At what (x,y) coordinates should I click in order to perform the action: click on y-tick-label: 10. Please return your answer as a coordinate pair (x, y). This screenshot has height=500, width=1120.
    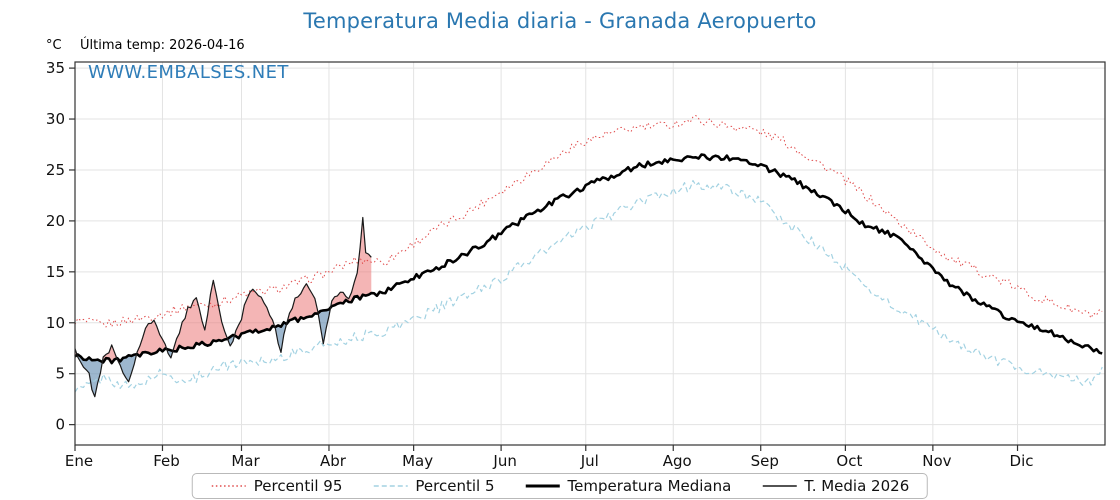
    Looking at the image, I should click on (55, 323).